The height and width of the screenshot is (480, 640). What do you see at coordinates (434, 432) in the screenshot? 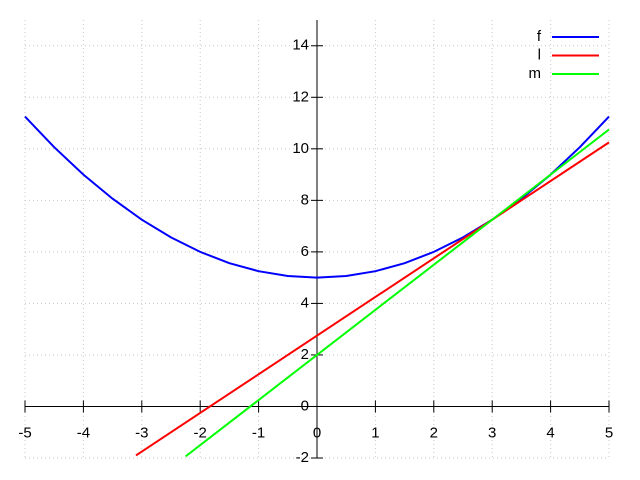
I see `x-tick-label: 2` at bounding box center [434, 432].